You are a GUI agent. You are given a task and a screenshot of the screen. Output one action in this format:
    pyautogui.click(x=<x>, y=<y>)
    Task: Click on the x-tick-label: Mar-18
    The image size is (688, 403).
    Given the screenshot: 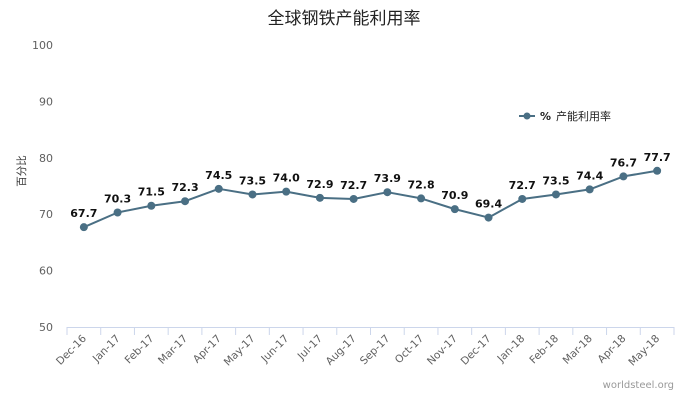 What is the action you would take?
    pyautogui.click(x=578, y=350)
    